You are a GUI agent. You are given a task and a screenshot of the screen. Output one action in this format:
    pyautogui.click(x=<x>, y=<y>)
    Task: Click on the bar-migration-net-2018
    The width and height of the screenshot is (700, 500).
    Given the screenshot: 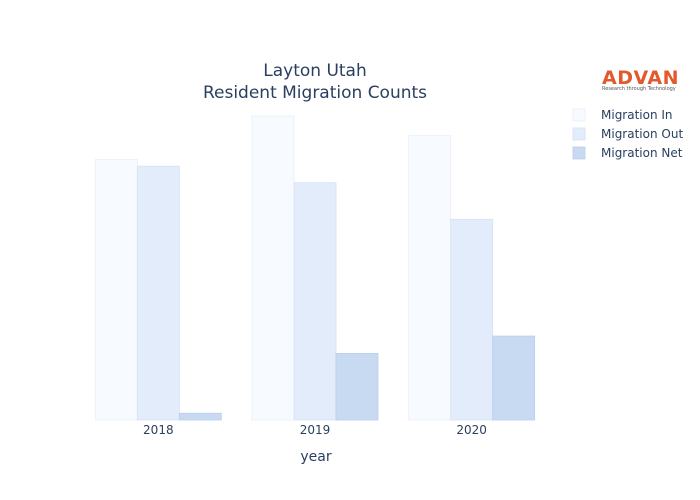 What is the action you would take?
    pyautogui.click(x=200, y=416)
    